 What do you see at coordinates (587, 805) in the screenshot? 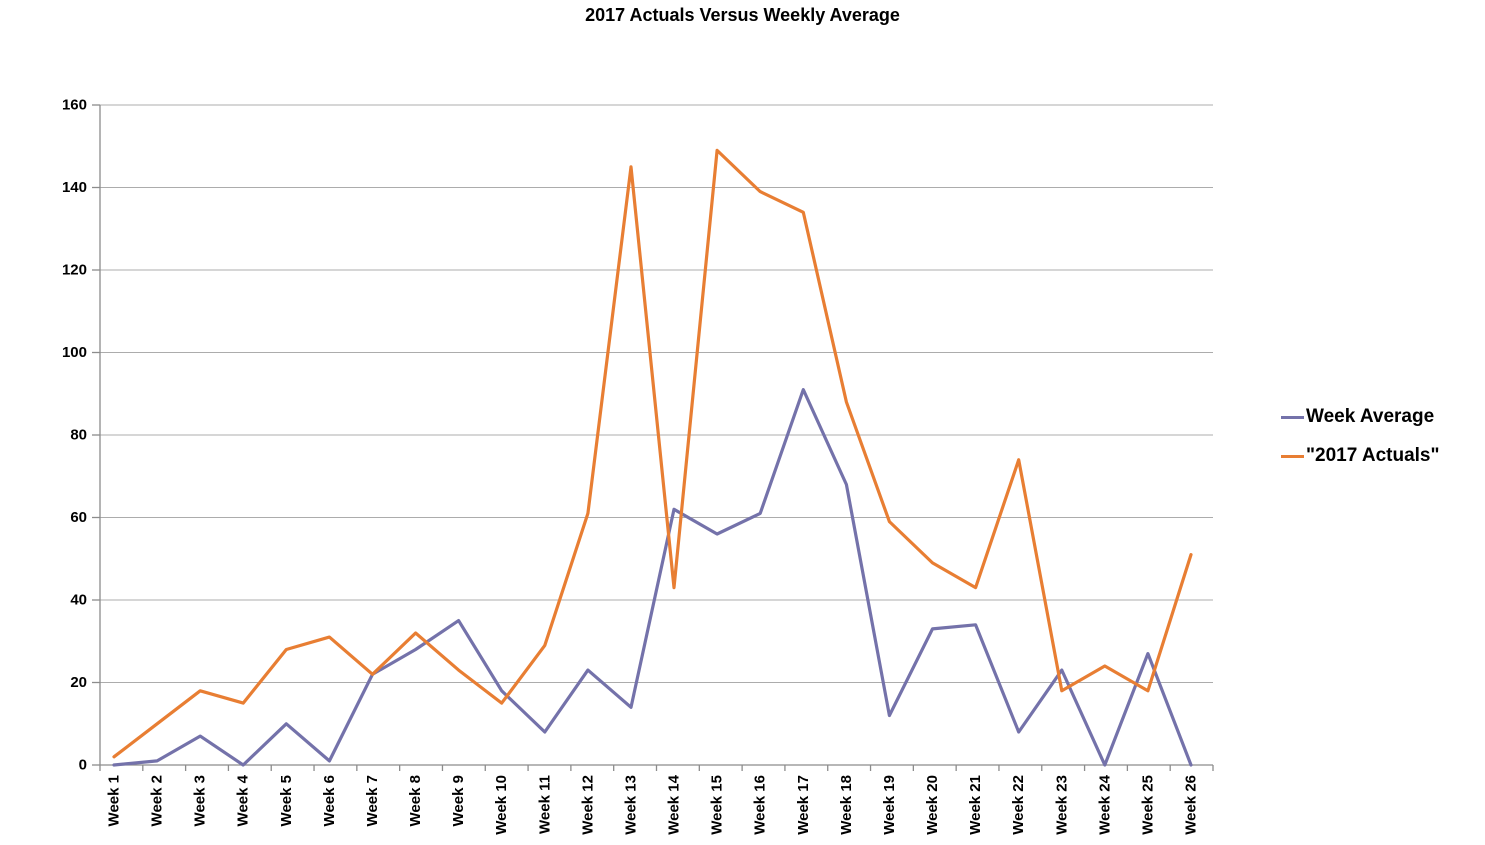
I see `x-tick-label: Week 12` at bounding box center [587, 805].